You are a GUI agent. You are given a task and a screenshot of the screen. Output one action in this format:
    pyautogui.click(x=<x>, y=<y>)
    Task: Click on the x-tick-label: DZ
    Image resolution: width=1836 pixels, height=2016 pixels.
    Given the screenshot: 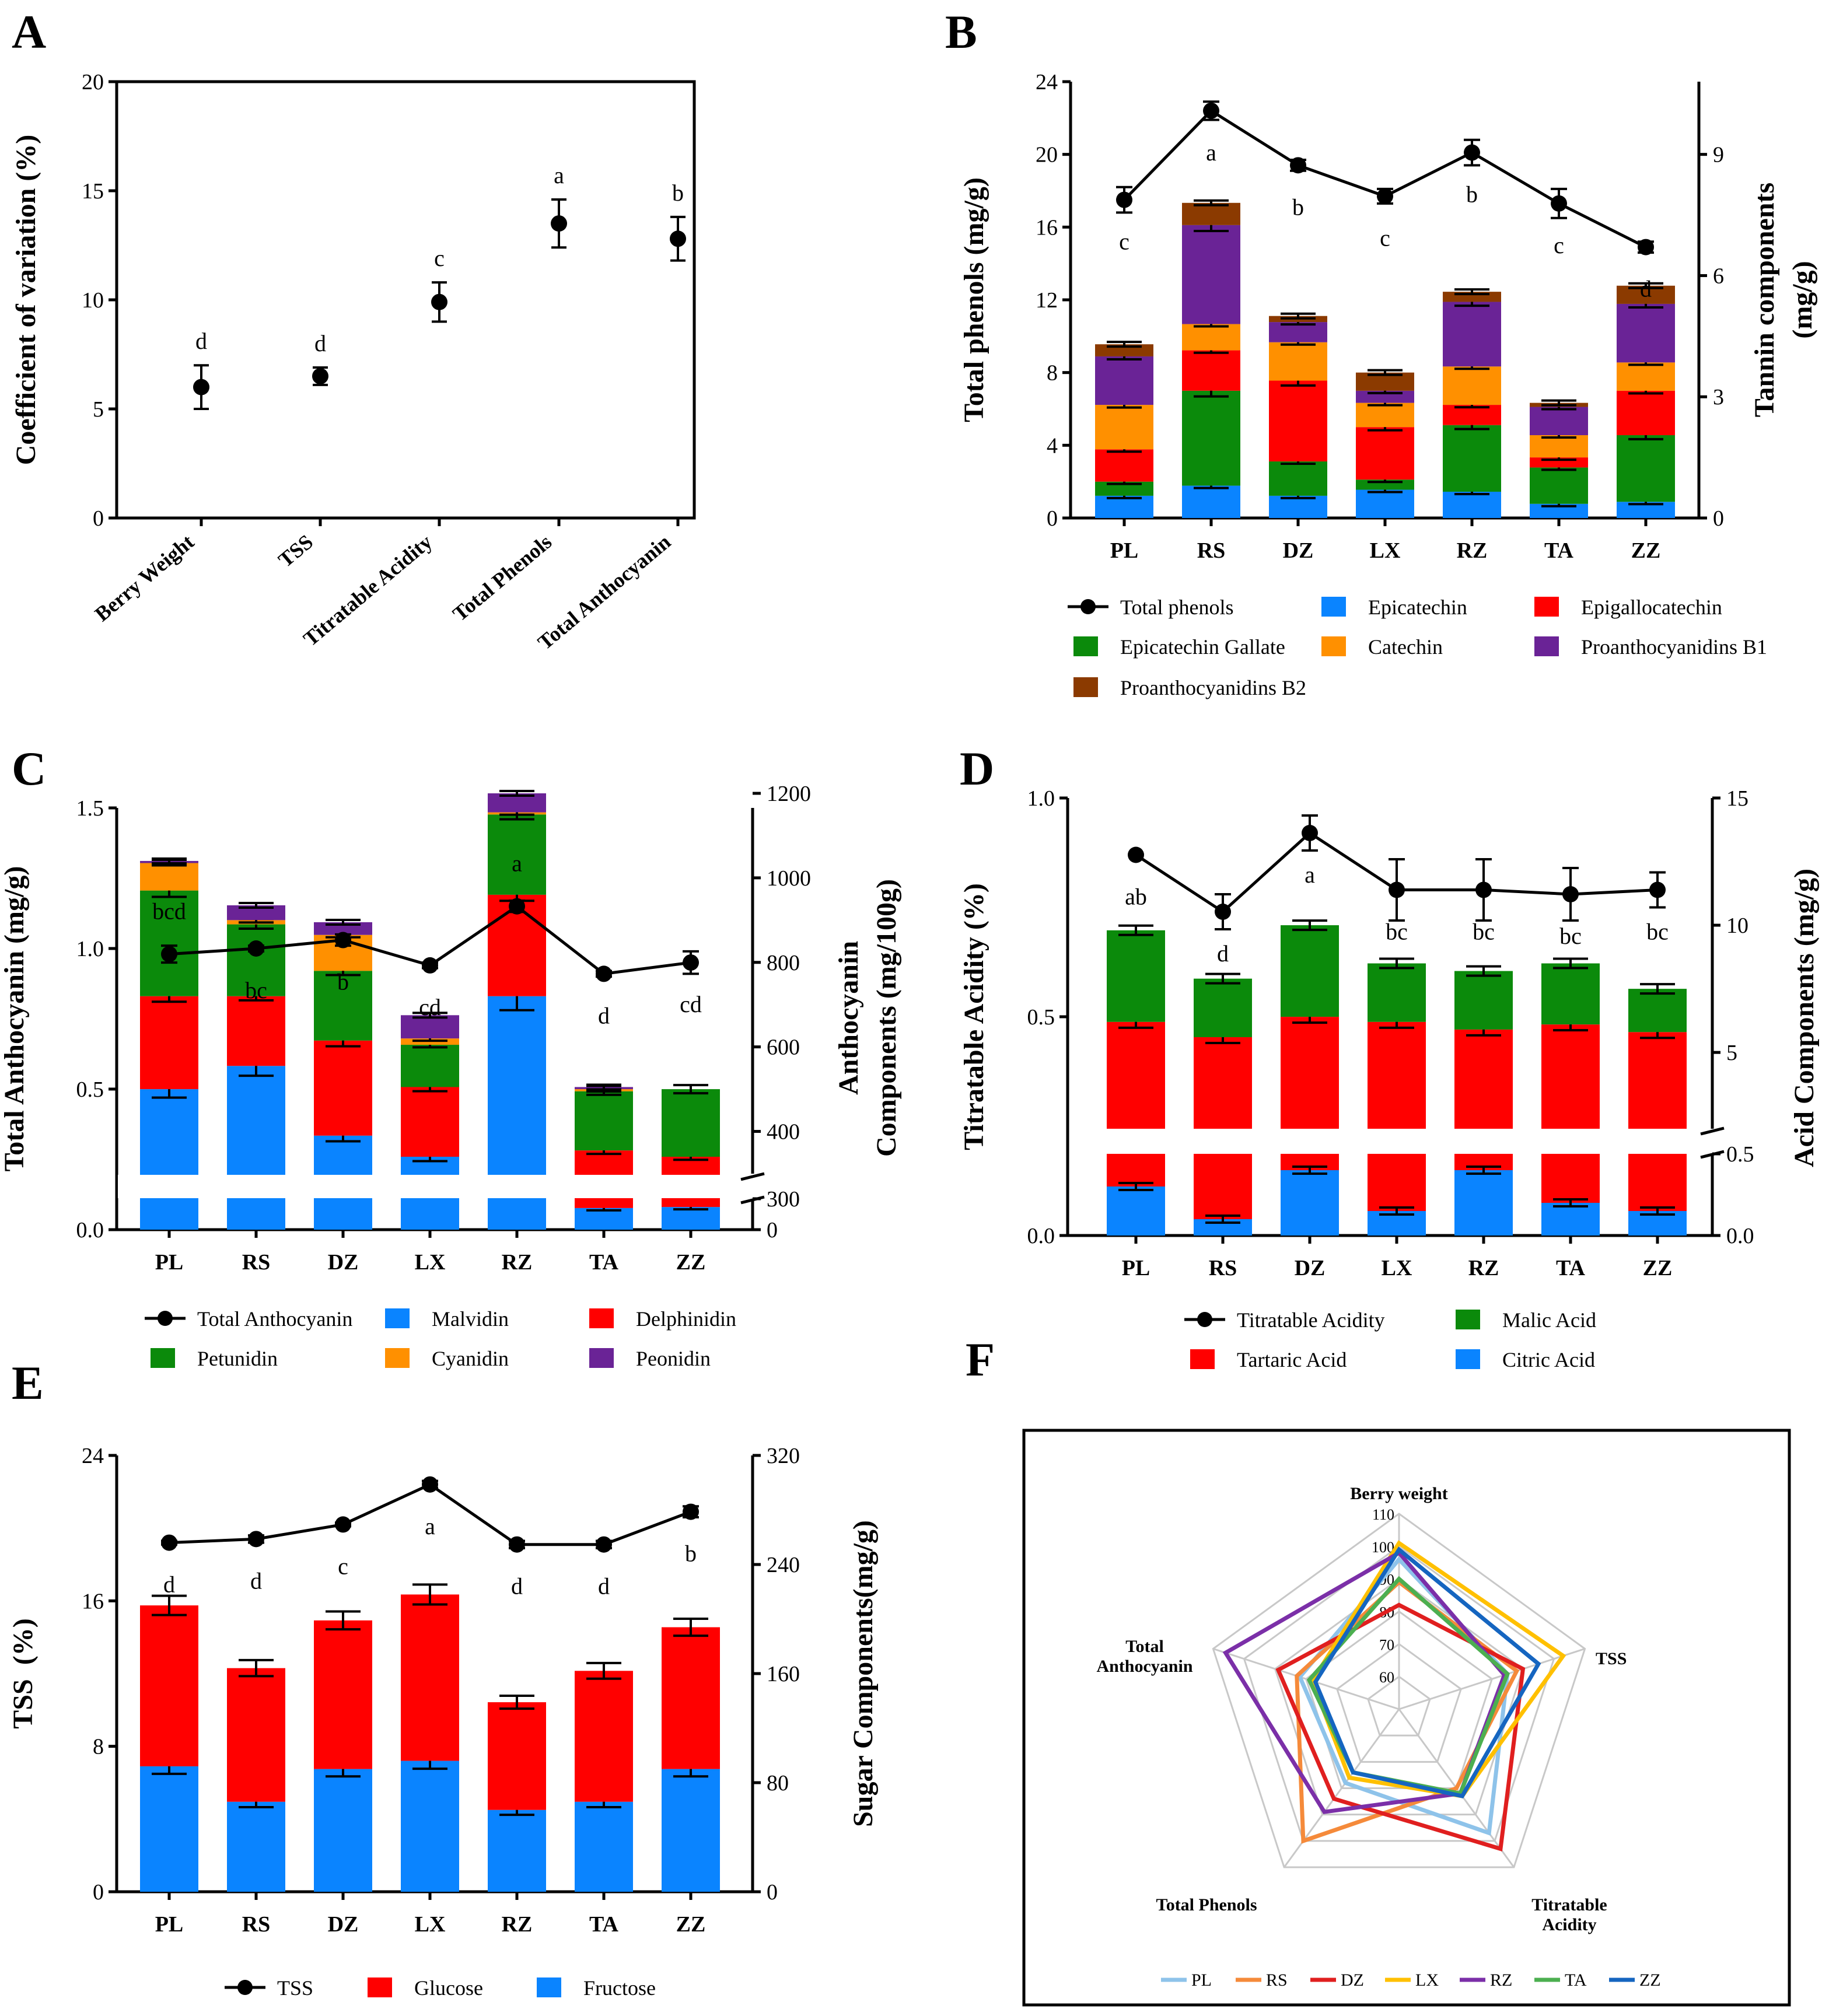 What is the action you would take?
    pyautogui.click(x=343, y=1262)
    